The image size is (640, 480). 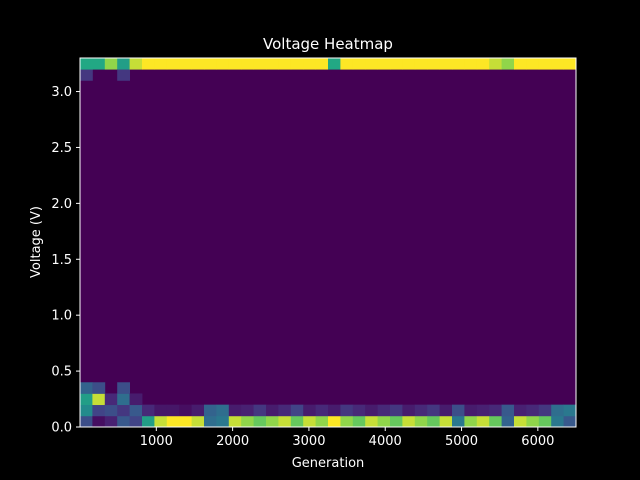 I want to click on chart-title: Voltage Heatmap, so click(x=328, y=44).